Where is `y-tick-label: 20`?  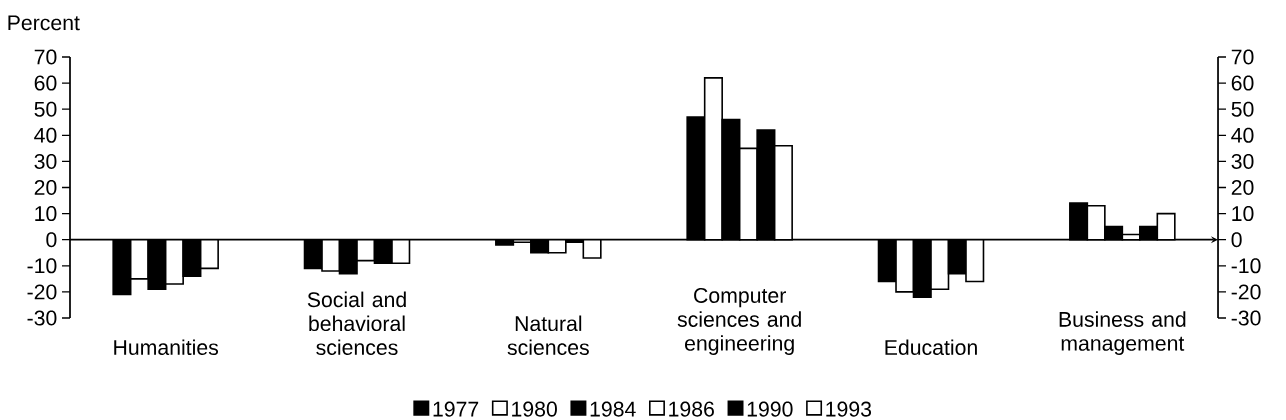
y-tick-label: 20 is located at coordinates (45, 187).